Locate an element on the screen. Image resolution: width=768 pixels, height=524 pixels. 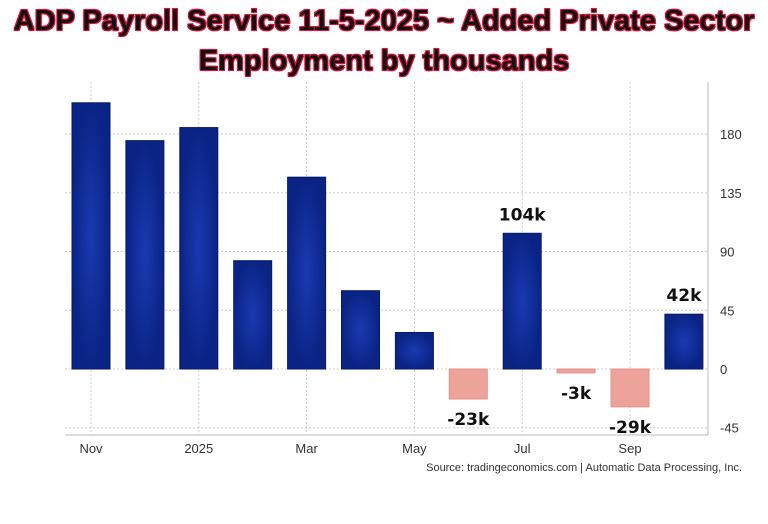
bar-feb is located at coordinates (253, 315).